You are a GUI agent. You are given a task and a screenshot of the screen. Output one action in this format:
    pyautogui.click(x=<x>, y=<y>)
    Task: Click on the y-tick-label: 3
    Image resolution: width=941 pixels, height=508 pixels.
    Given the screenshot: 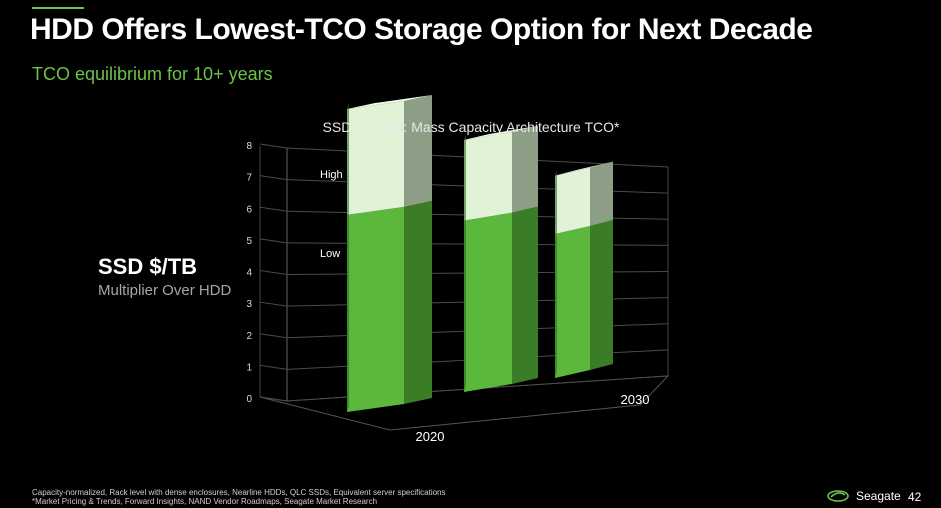 What is the action you would take?
    pyautogui.click(x=249, y=304)
    